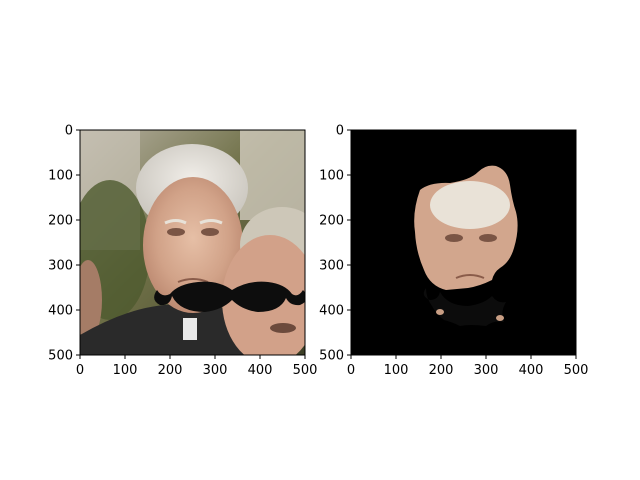 This screenshot has height=480, width=640. I want to click on right-ytick-label: 300, so click(331, 266).